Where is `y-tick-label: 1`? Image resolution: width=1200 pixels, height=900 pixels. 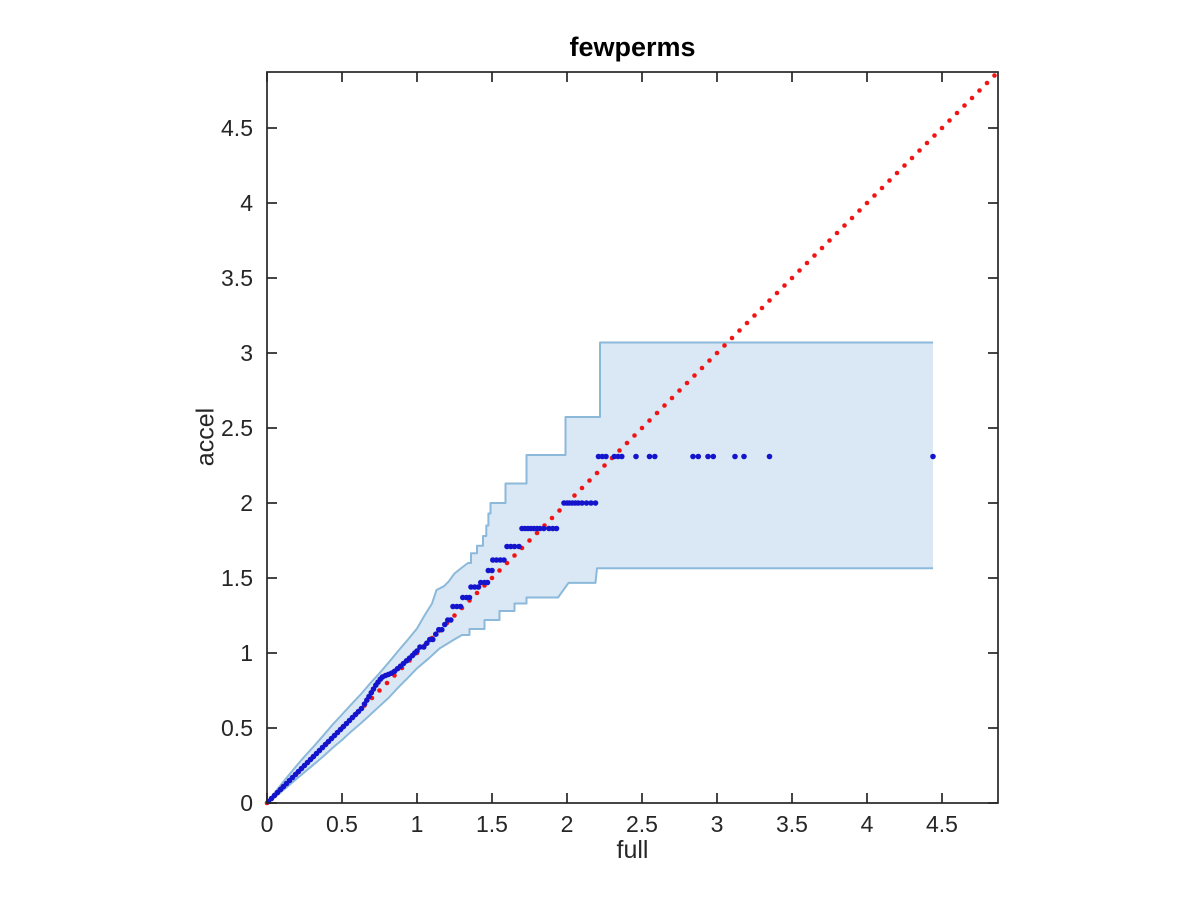 y-tick-label: 1 is located at coordinates (246, 653).